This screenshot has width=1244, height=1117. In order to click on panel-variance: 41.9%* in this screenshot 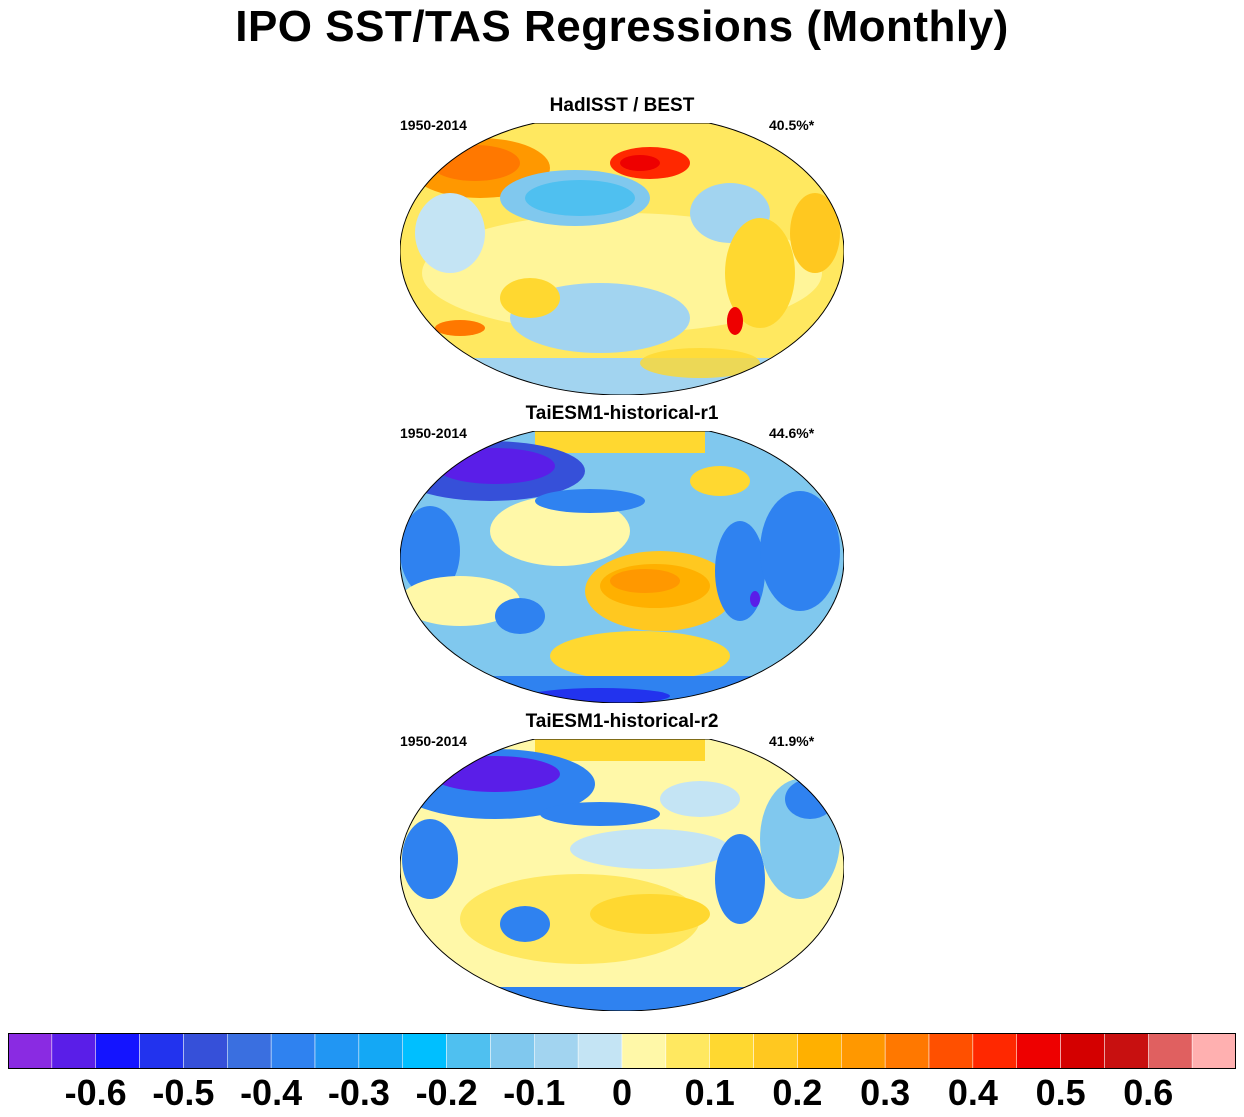, I will do `click(792, 741)`.